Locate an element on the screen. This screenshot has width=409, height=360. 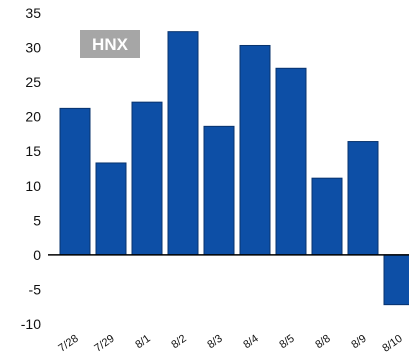
y-tick-label: 15 is located at coordinates (33, 151).